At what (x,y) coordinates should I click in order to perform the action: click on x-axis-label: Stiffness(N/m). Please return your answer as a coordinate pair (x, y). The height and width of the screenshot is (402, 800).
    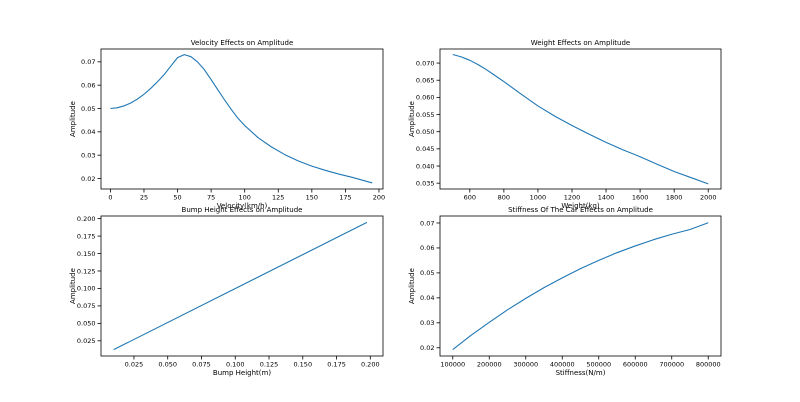
    Looking at the image, I should click on (581, 373).